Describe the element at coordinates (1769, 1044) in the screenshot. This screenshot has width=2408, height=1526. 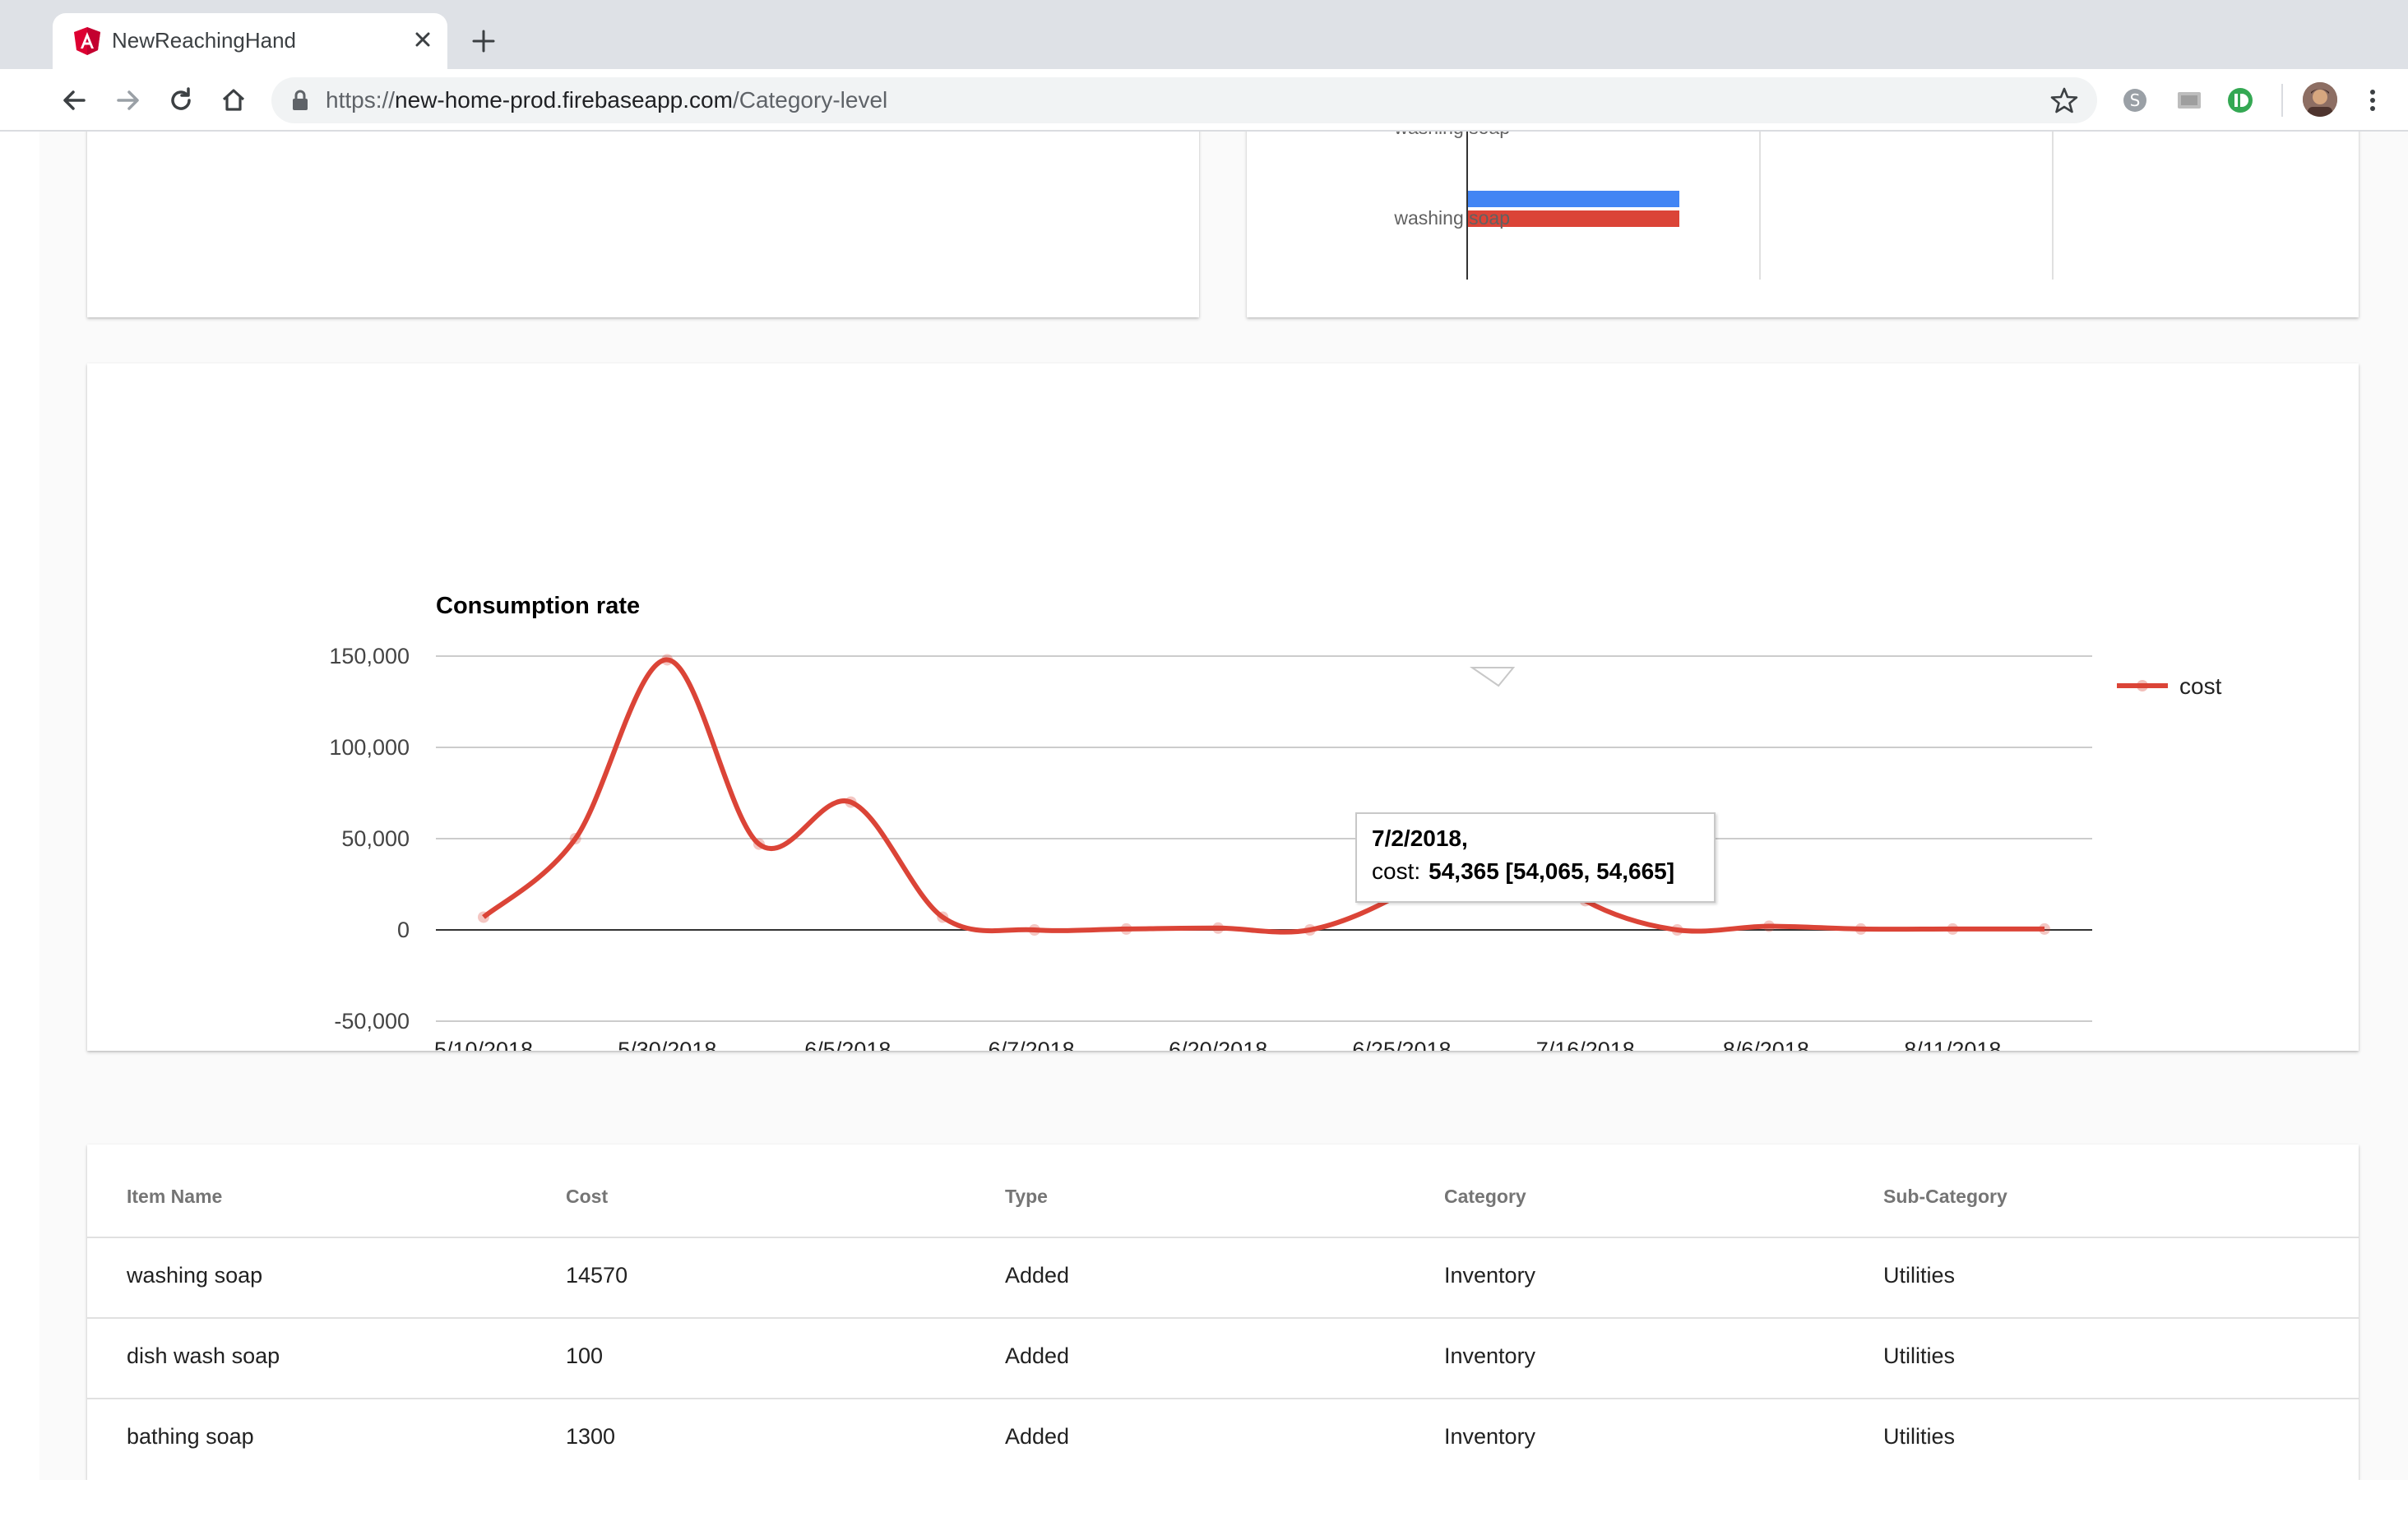
I see `x-tick-label: 8/6/2018,` at that location.